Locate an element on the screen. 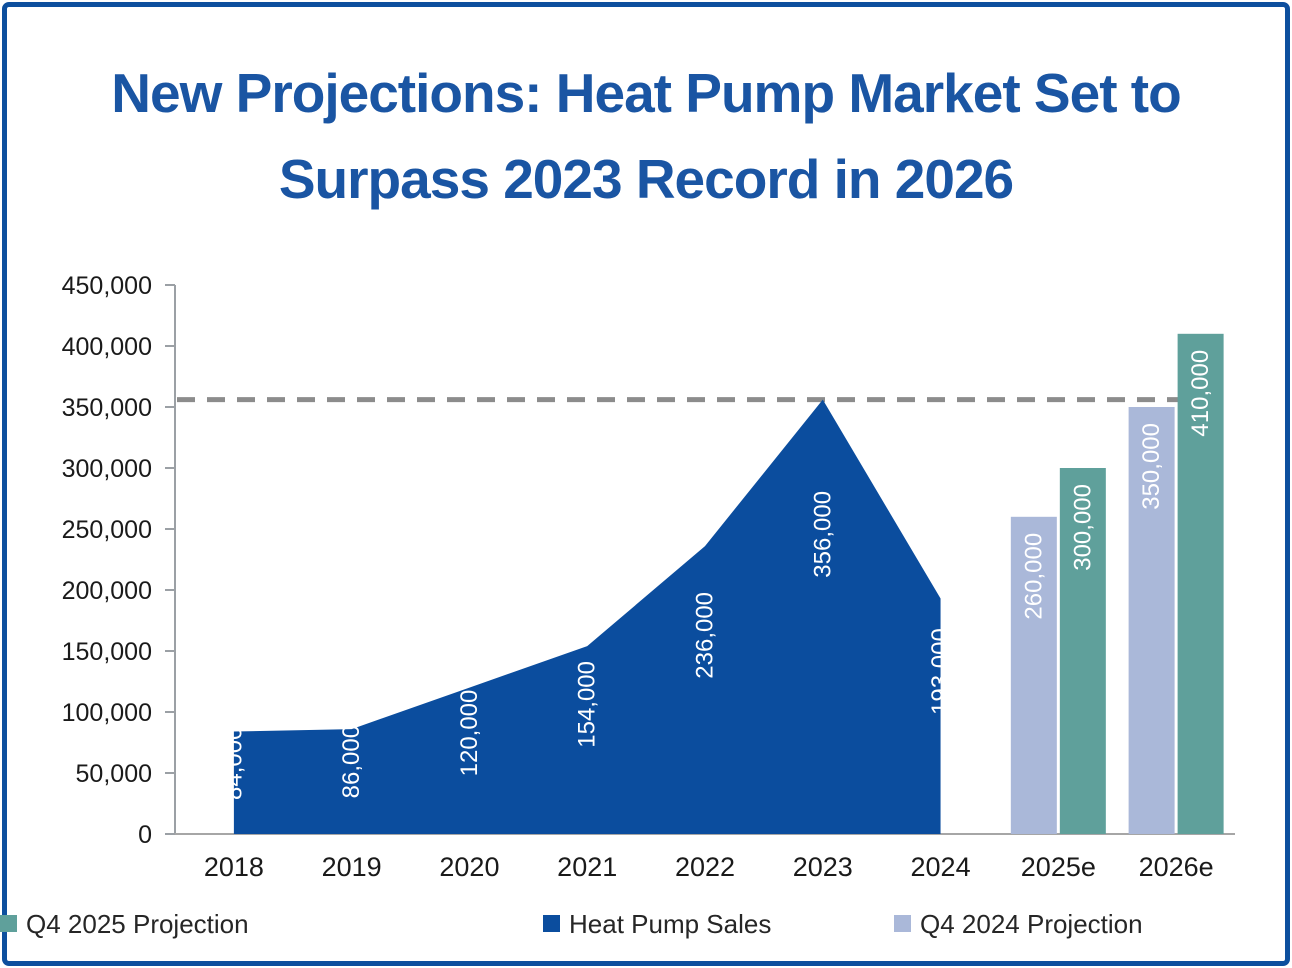 This screenshot has width=1292, height=968. bar-2025e-q4-2024-projection is located at coordinates (1033, 675).